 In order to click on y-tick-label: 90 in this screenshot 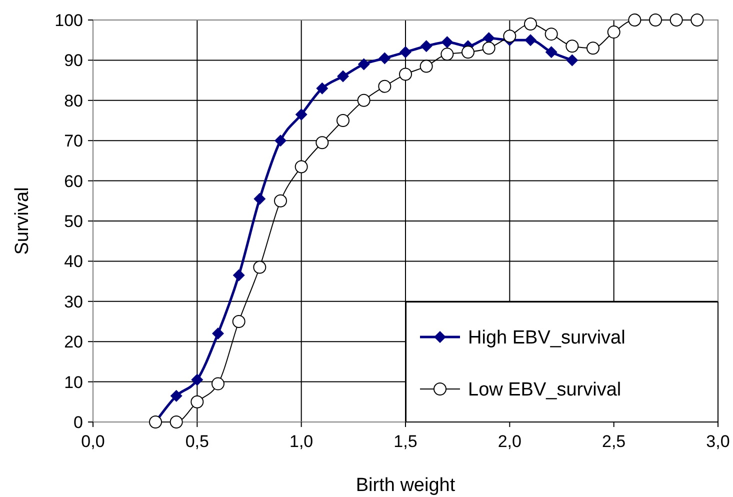, I will do `click(73, 60)`.